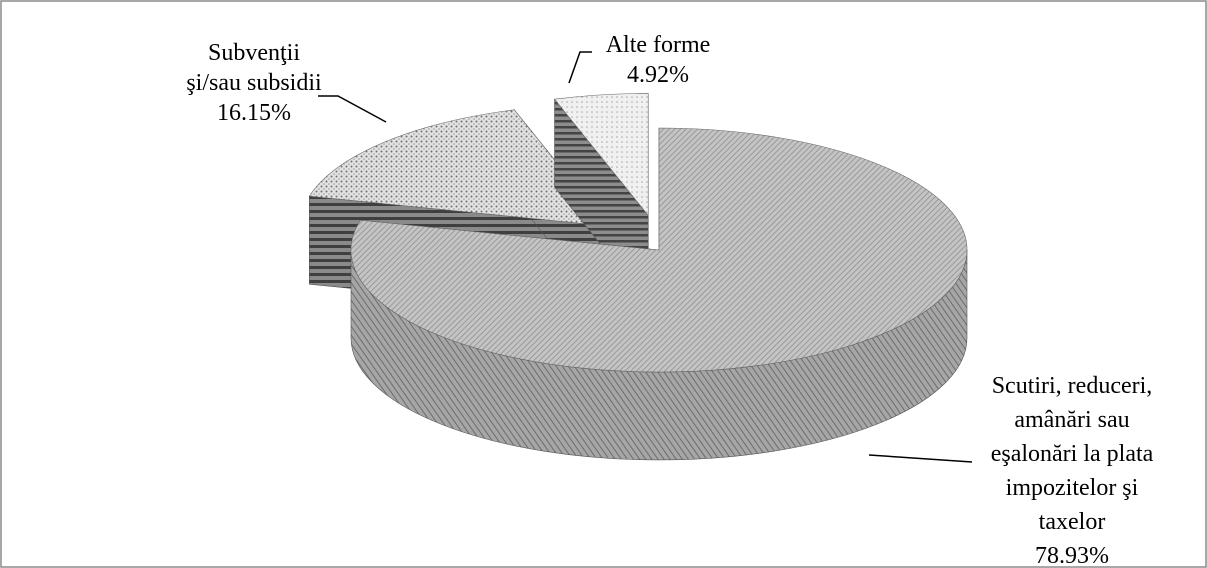 The image size is (1207, 568). What do you see at coordinates (1071, 420) in the screenshot?
I see `slice-name-label-0-1: amânări sau` at bounding box center [1071, 420].